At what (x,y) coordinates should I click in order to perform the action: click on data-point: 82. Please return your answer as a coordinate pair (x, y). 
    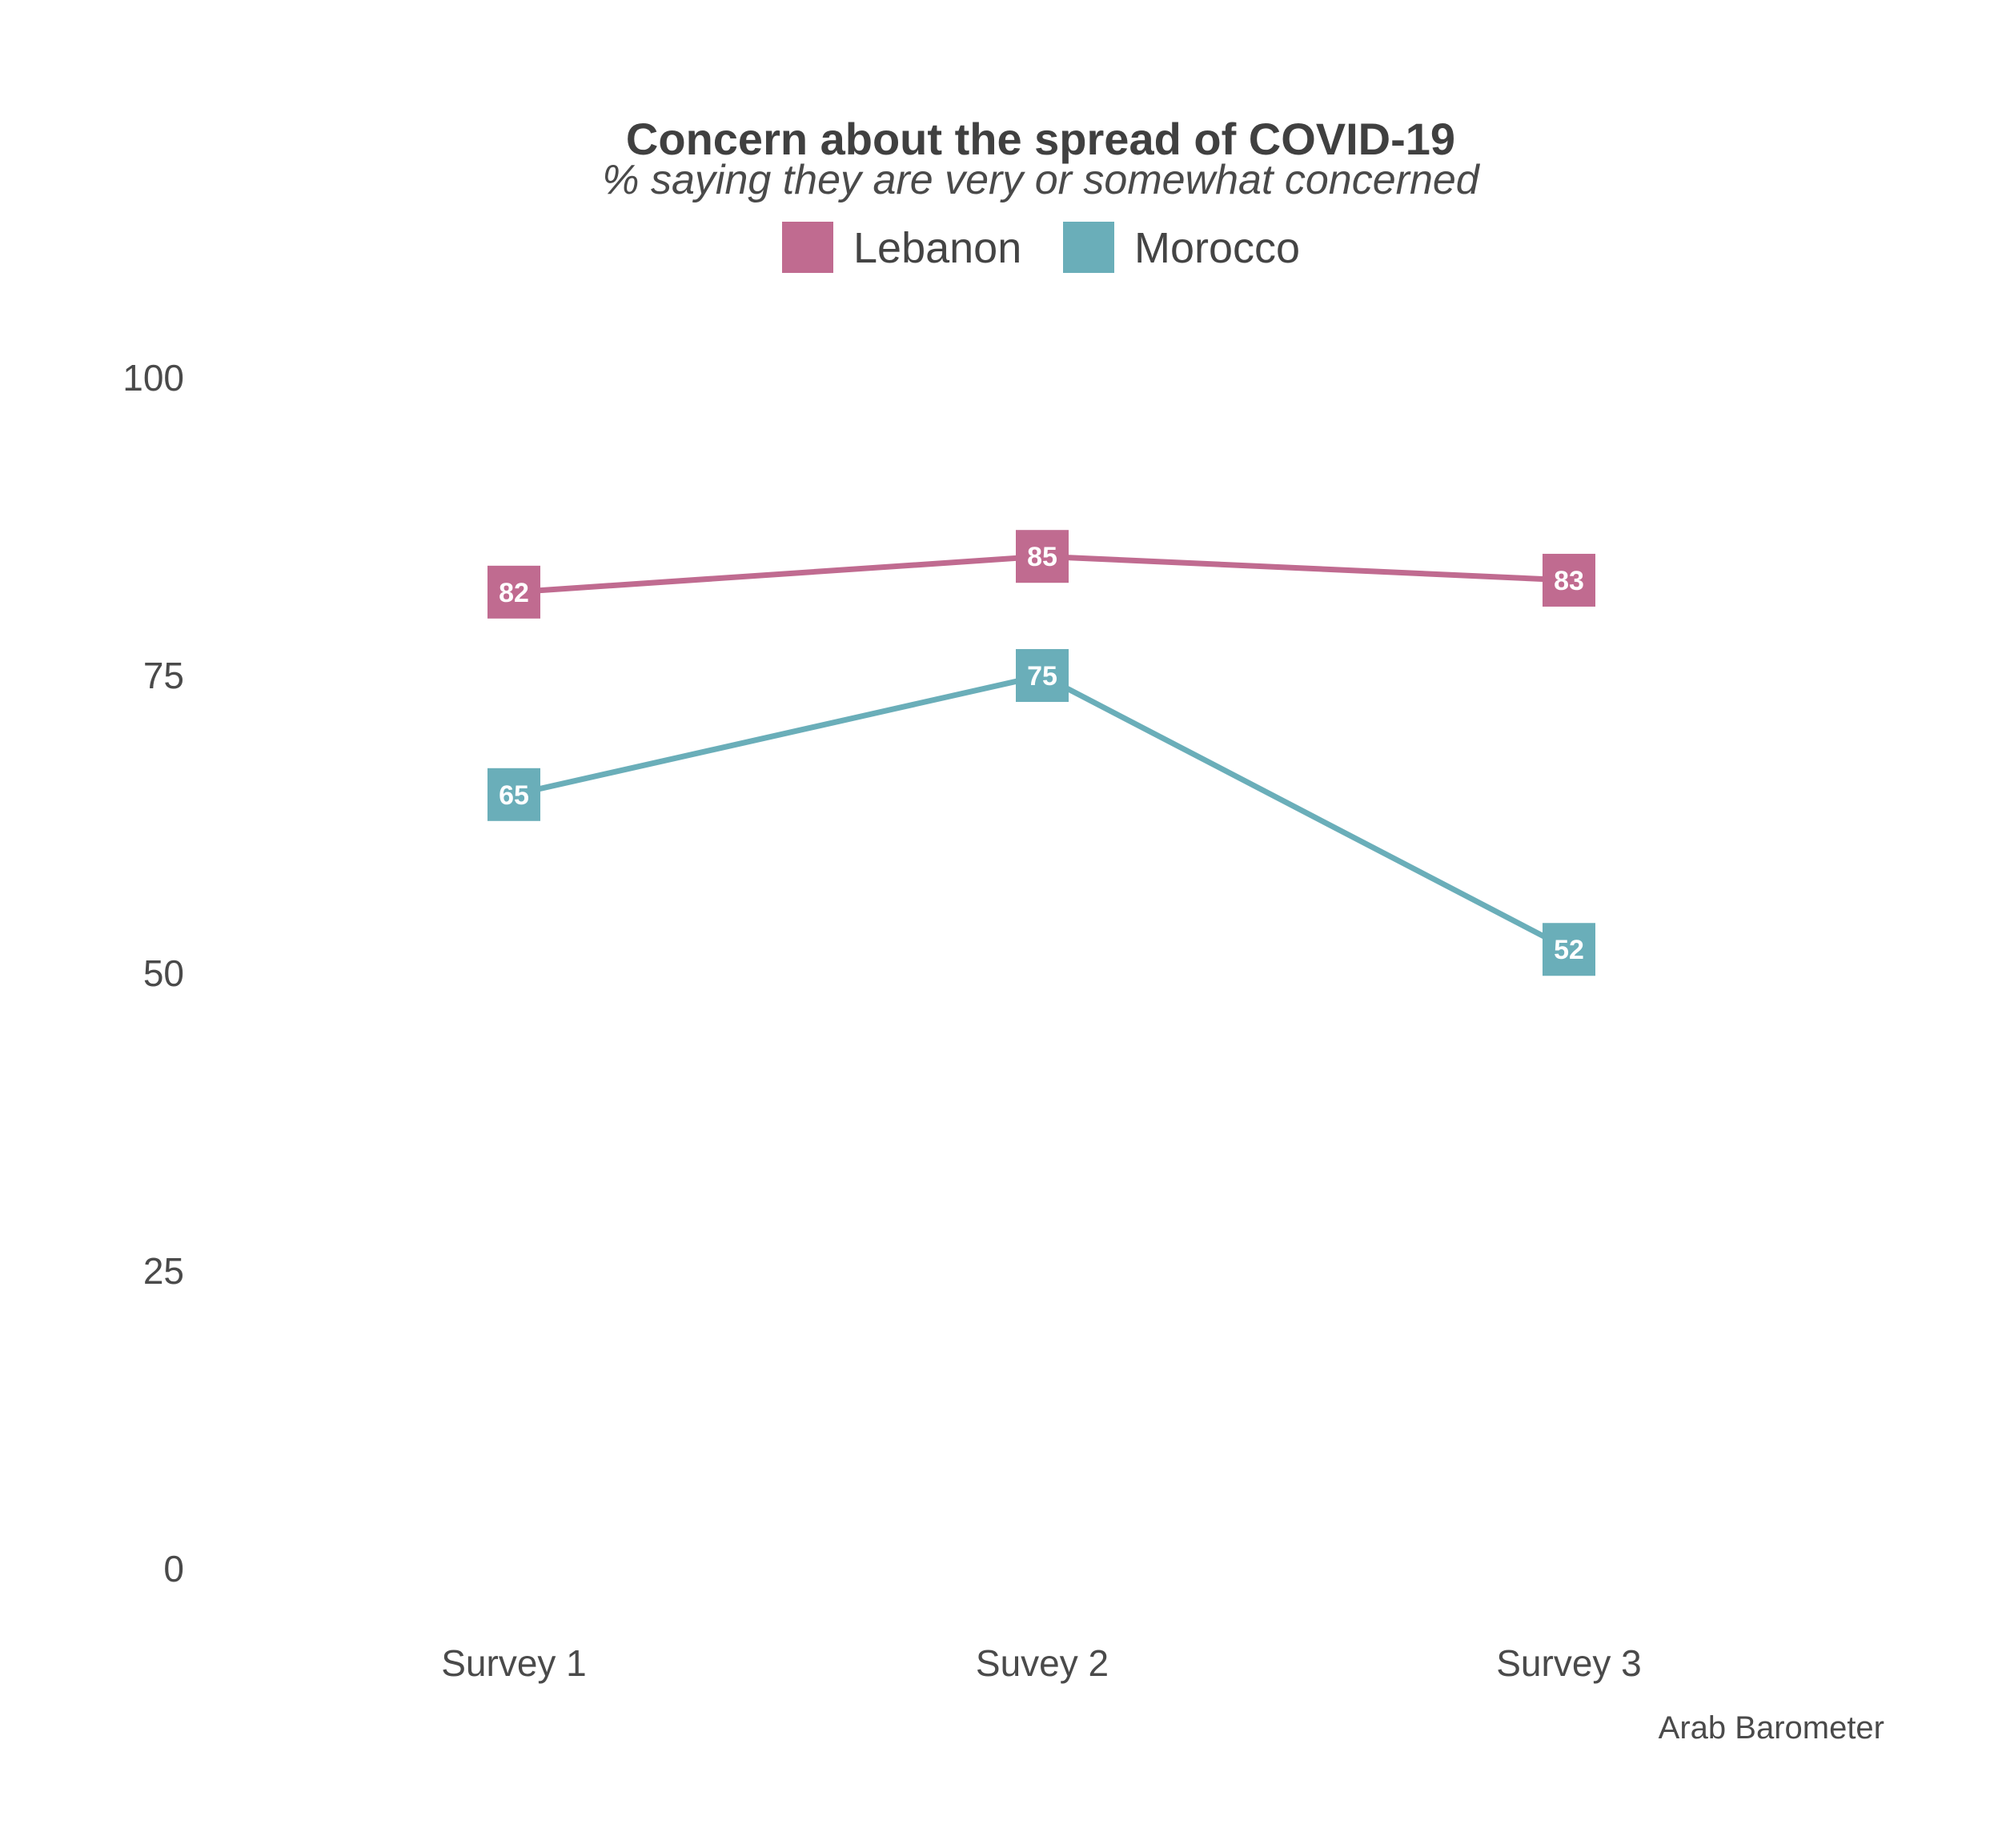
    Looking at the image, I should click on (514, 592).